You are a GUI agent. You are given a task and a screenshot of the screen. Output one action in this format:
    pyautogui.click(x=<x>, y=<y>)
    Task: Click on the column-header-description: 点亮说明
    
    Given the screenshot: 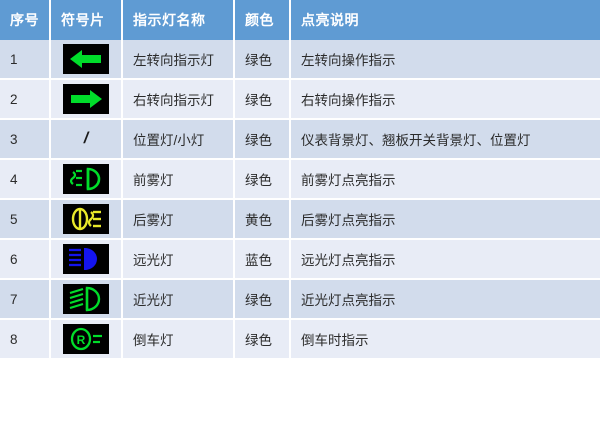 What is the action you would take?
    pyautogui.click(x=445, y=20)
    